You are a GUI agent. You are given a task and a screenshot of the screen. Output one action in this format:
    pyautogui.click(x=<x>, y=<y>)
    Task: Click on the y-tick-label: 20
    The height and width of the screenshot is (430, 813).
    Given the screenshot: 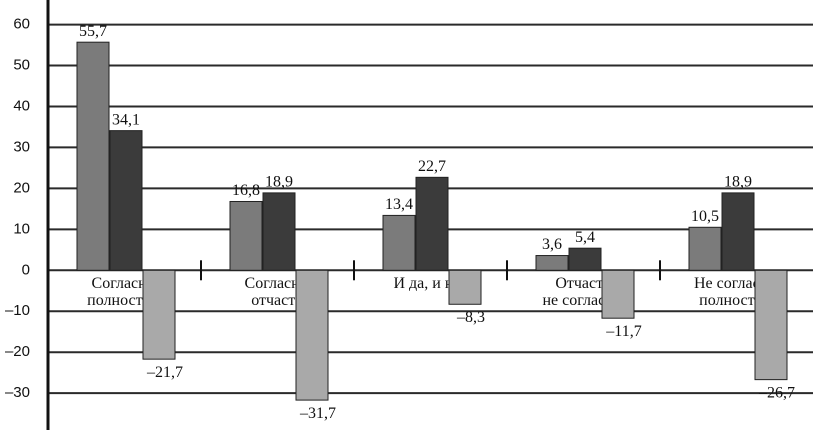 What is the action you would take?
    pyautogui.click(x=21, y=187)
    